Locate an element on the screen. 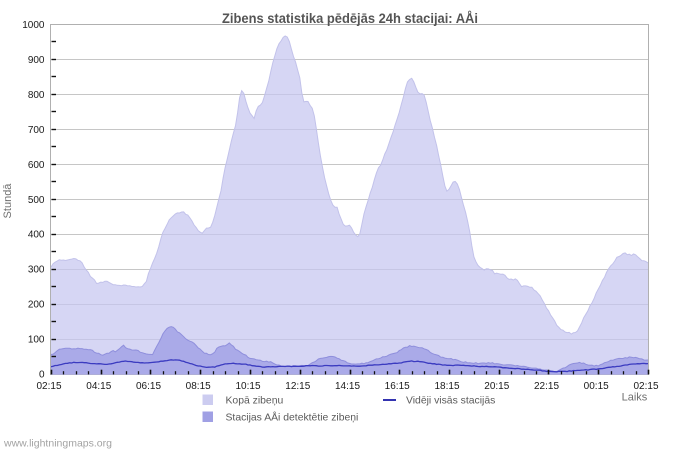 The width and height of the screenshot is (700, 455). svg-text: Kopā zibeņu is located at coordinates (255, 401).